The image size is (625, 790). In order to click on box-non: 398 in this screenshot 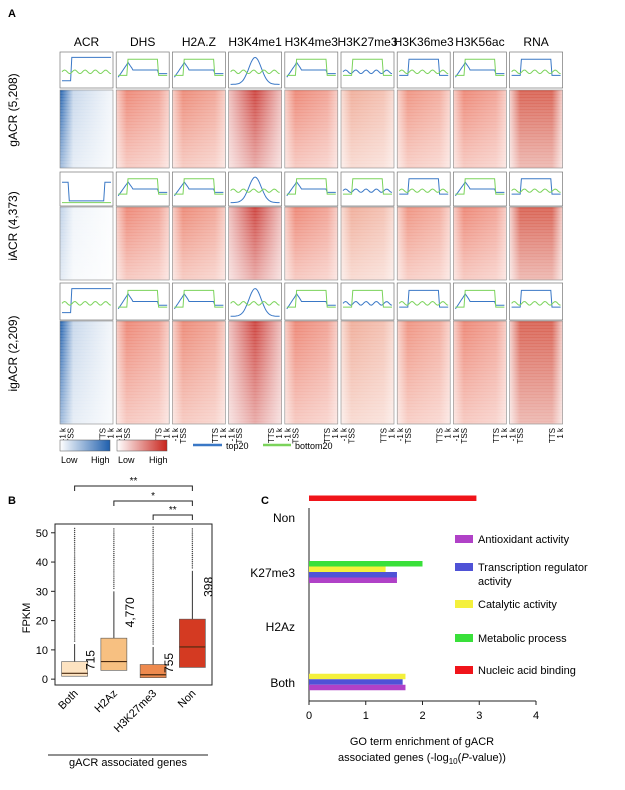, I will do `click(197, 598)`.